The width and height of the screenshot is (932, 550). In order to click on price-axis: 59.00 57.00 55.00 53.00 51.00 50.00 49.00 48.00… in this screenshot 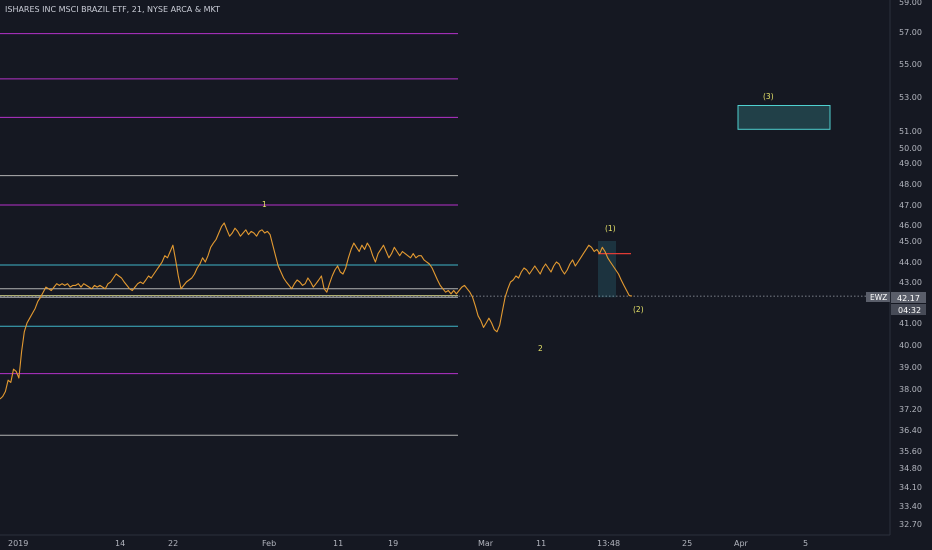, I will do `click(910, 264)`.